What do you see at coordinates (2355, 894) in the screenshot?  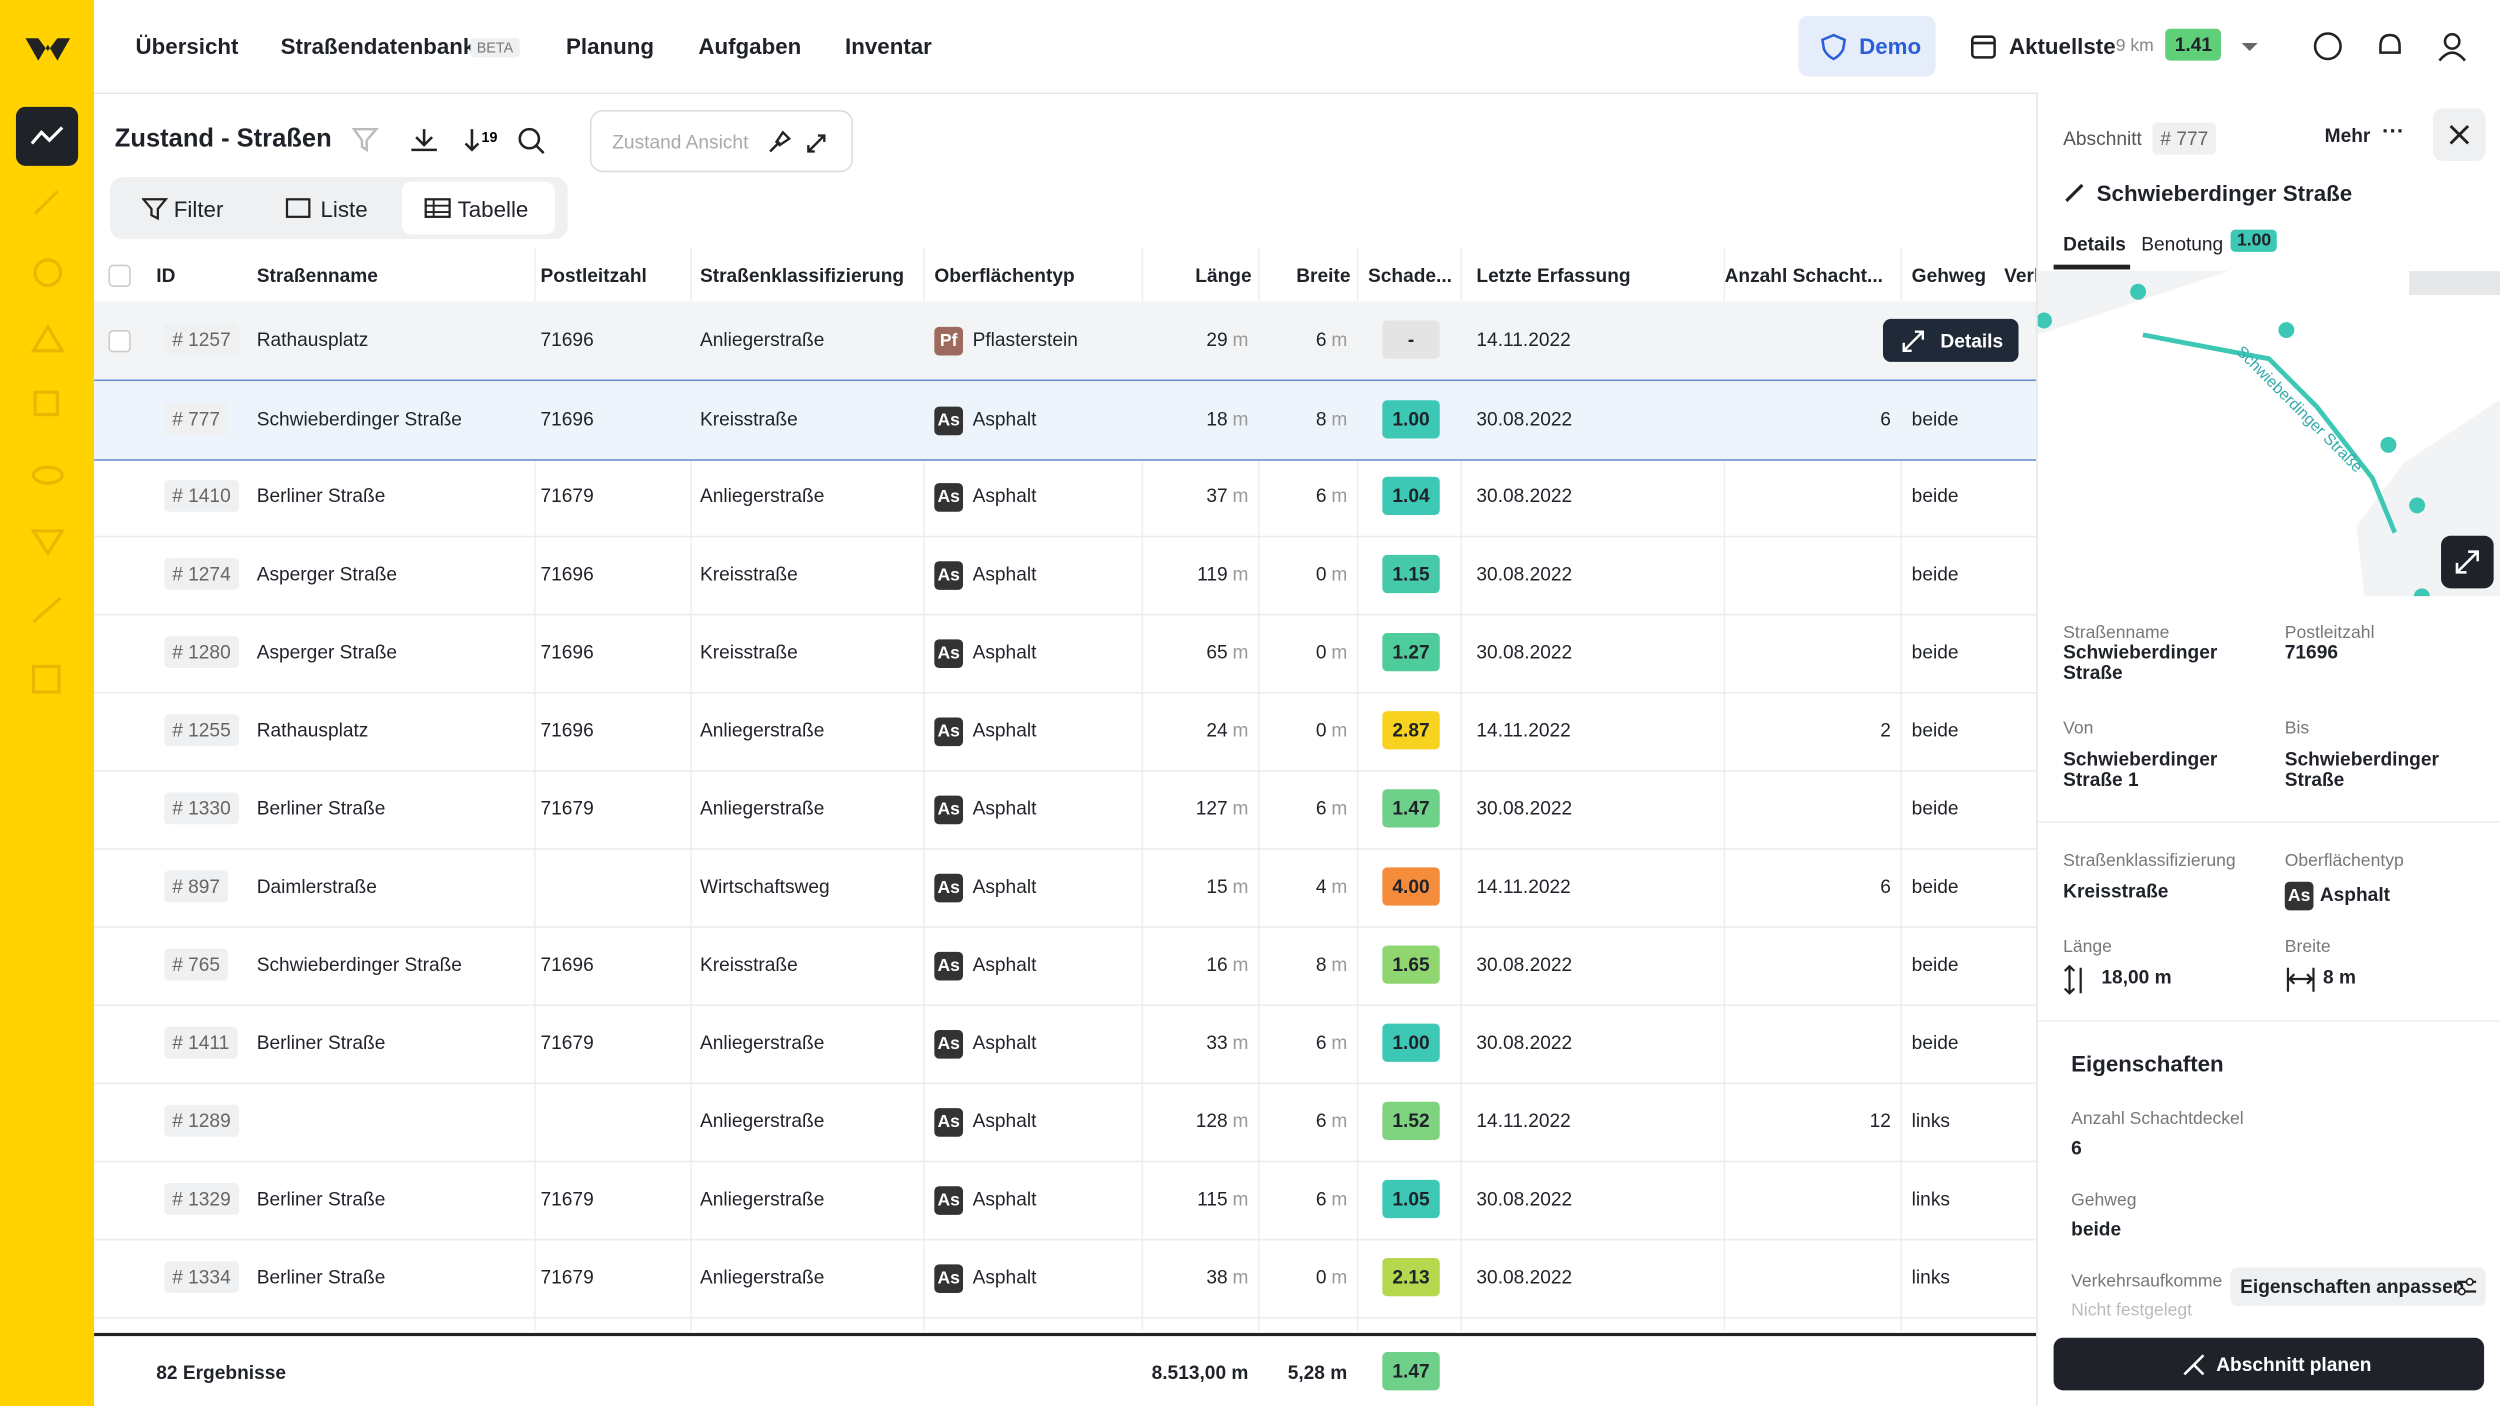 I see `field-text: Asphalt` at bounding box center [2355, 894].